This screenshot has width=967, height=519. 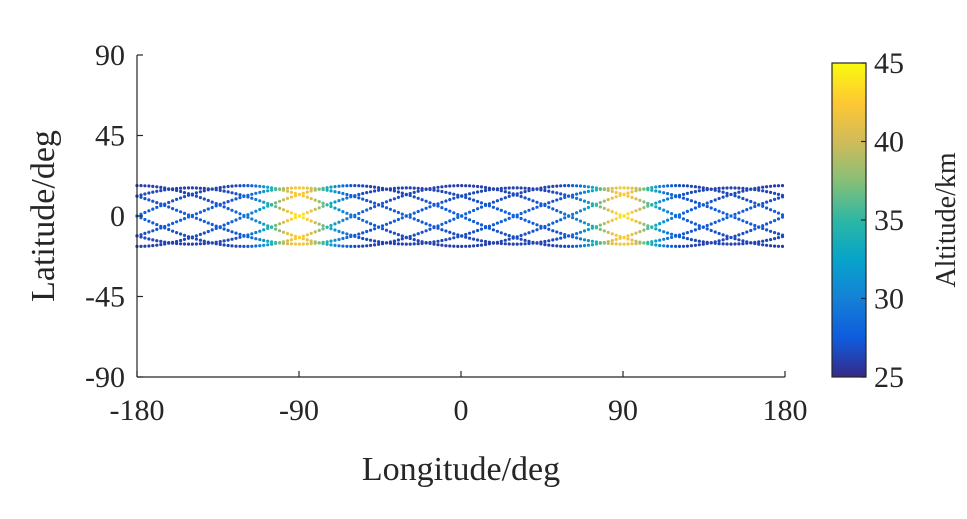 I want to click on x-tick-label: 0, so click(x=461, y=410).